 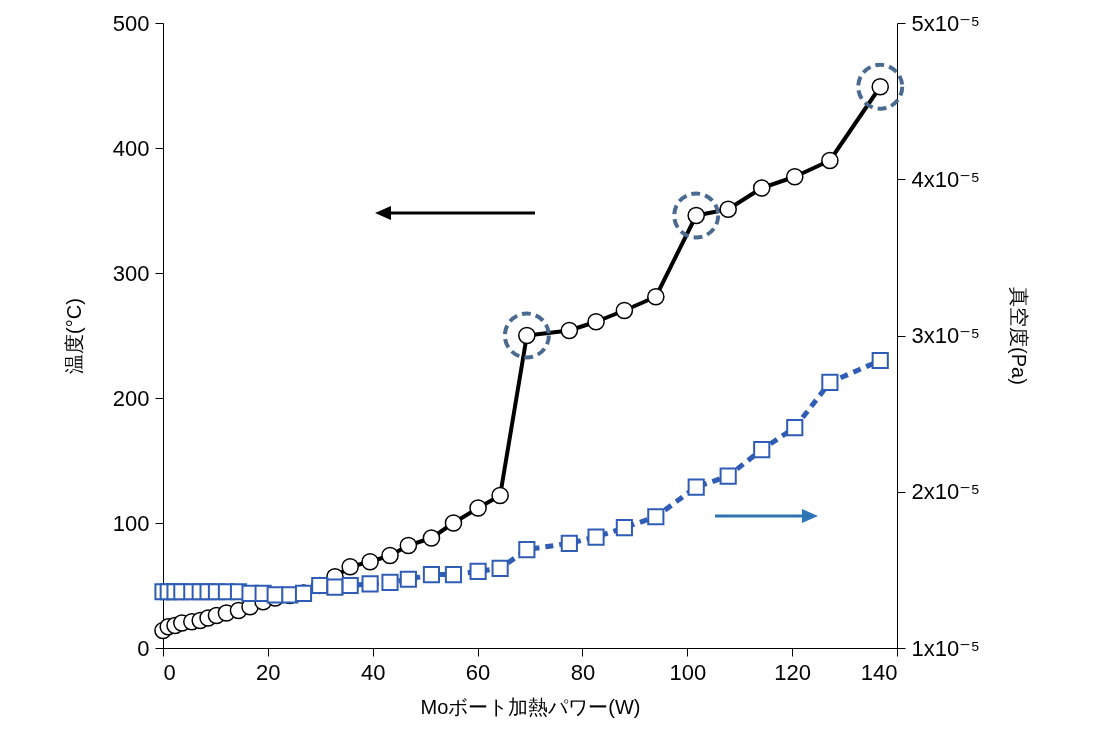 I want to click on y2-tick-label: 2x10⁻⁵, so click(x=945, y=492).